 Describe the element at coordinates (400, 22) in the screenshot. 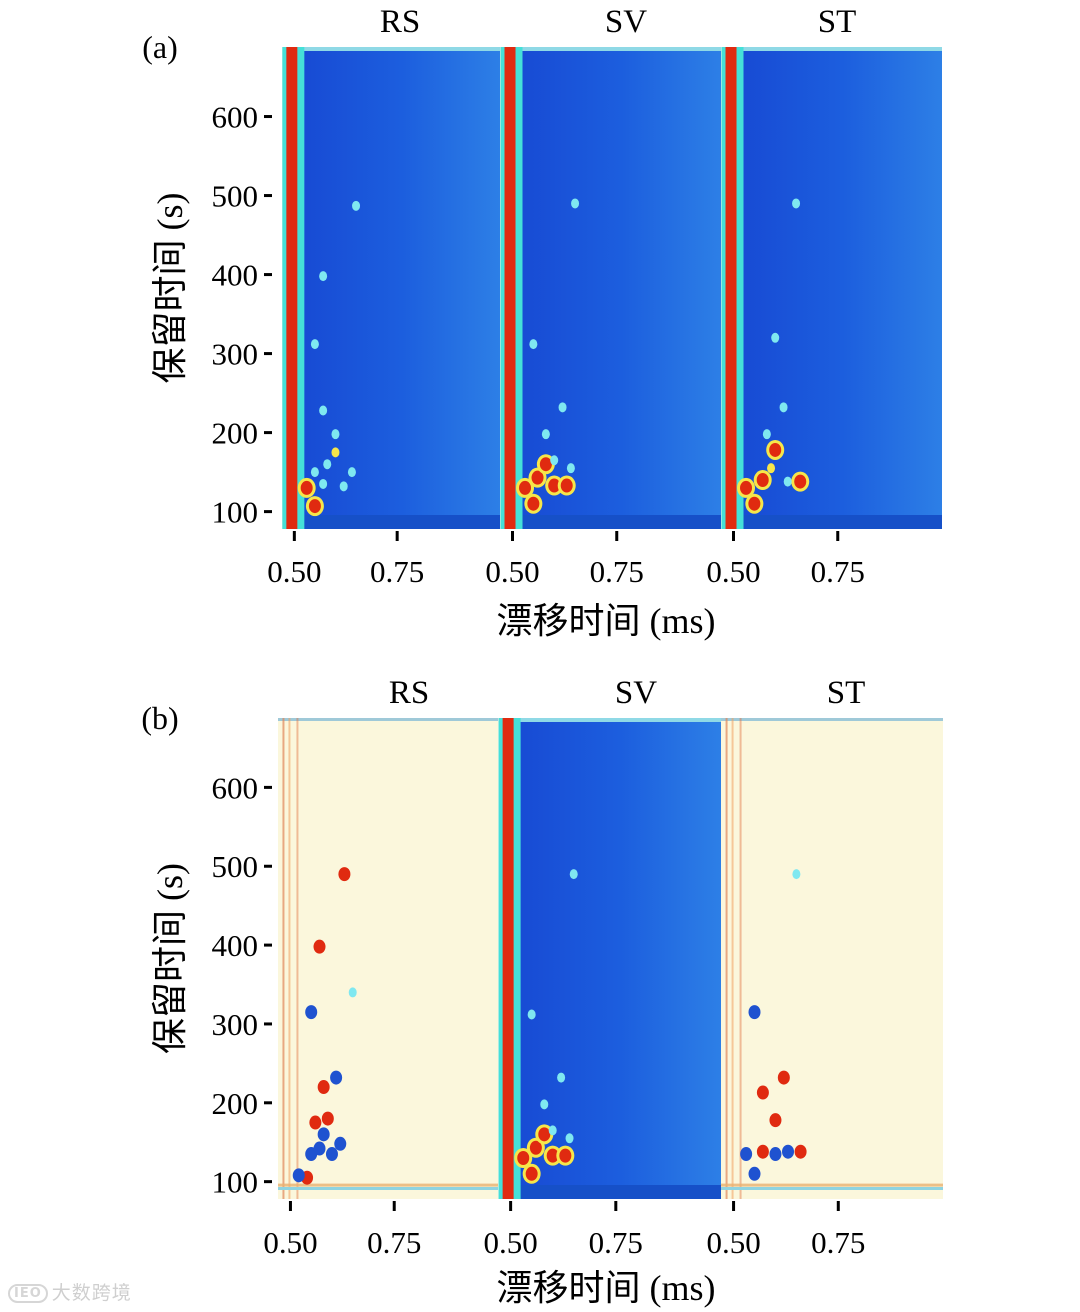

I see `subpanel-title: RS` at that location.